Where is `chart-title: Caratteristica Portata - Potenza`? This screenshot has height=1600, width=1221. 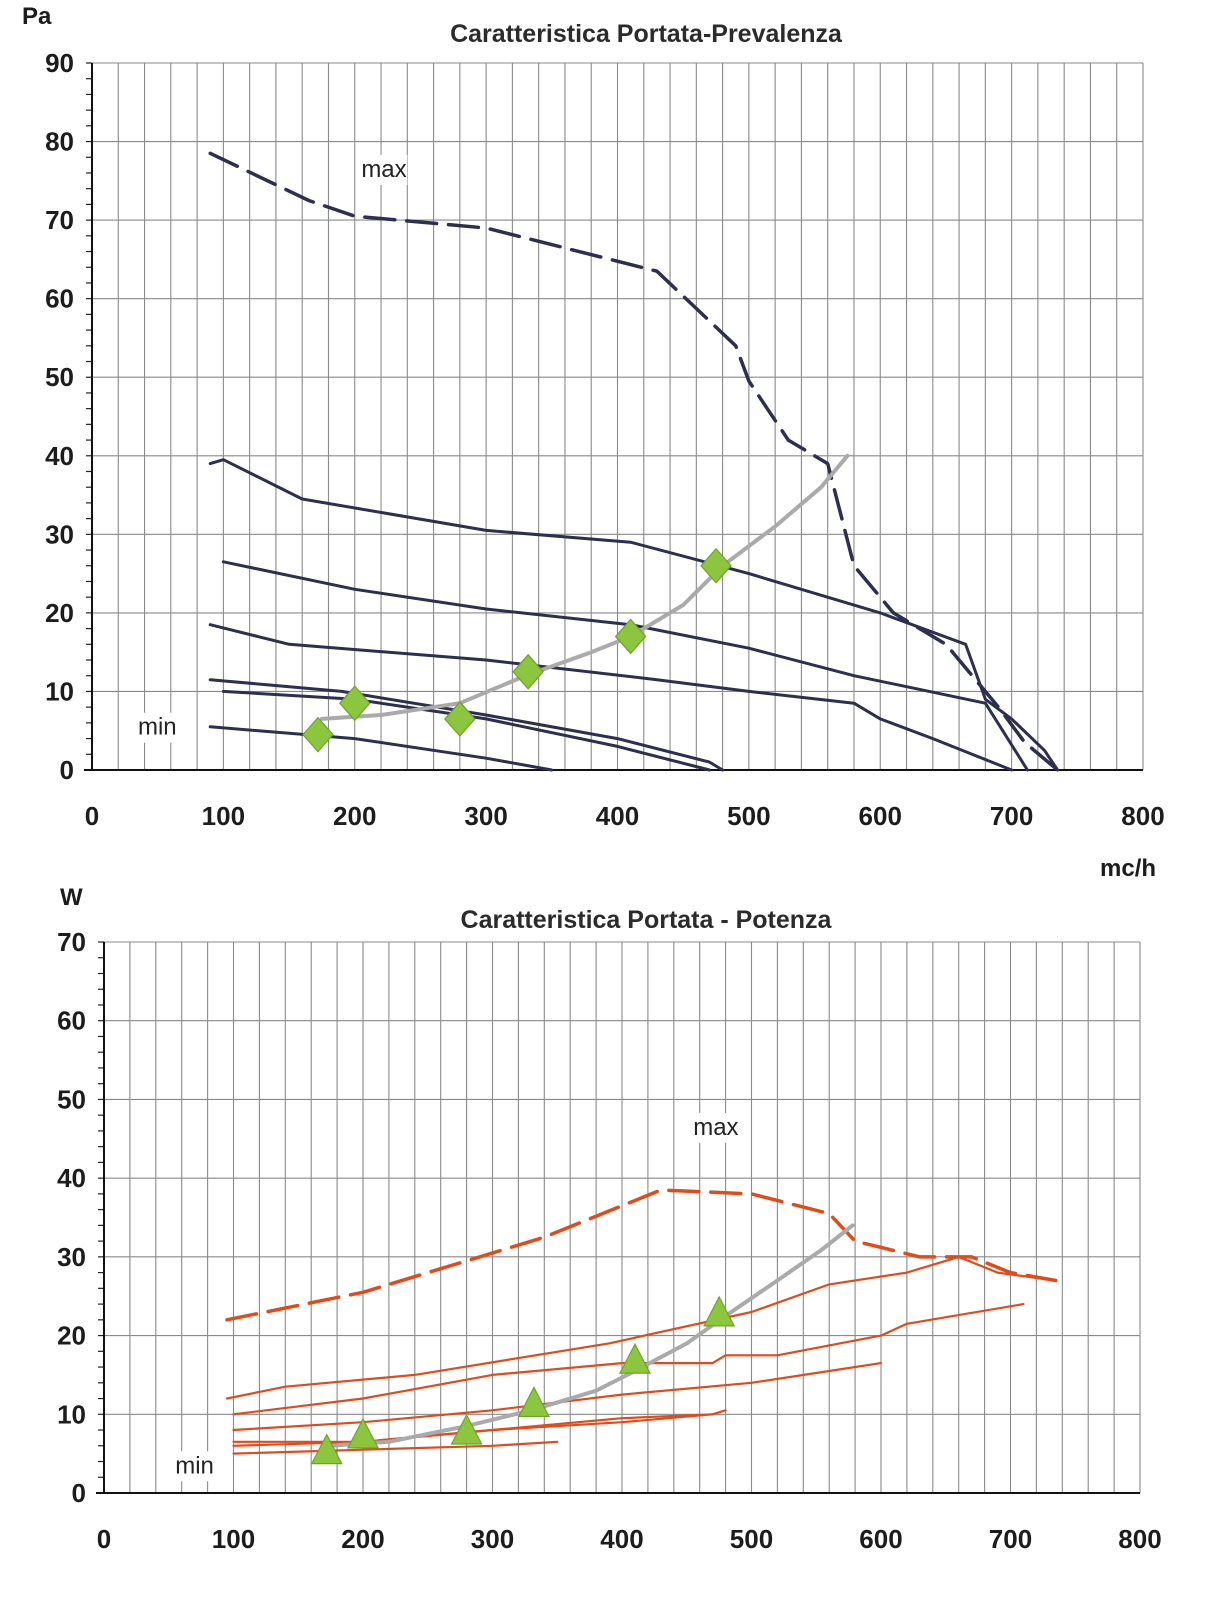
chart-title: Caratteristica Portata - Potenza is located at coordinates (647, 920).